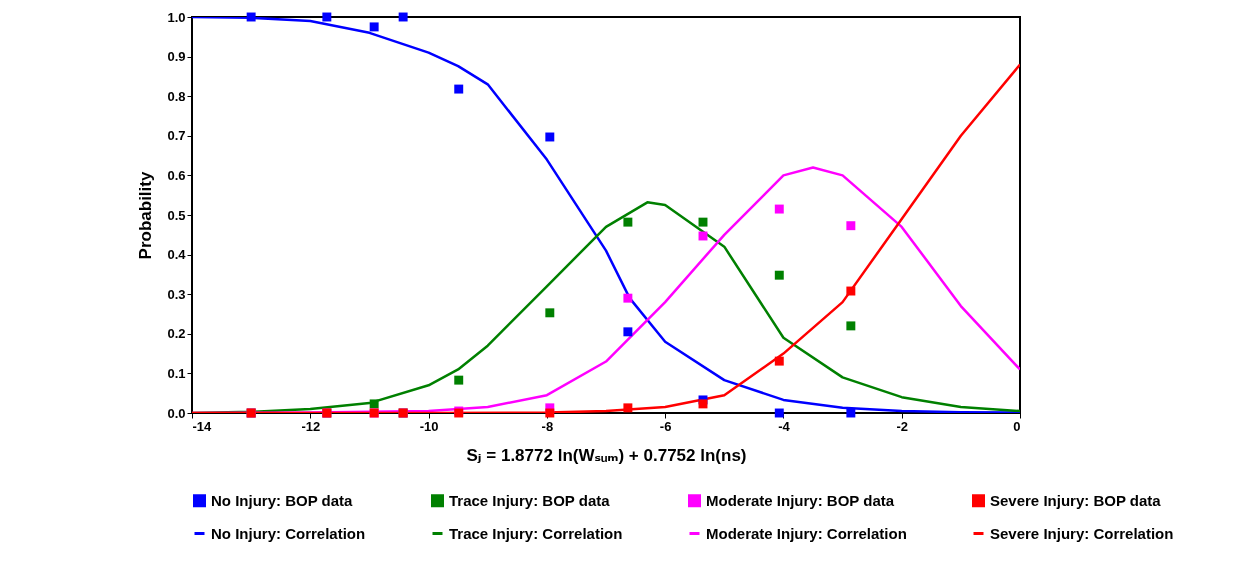  I want to click on y-tick-label: 0.8, so click(176, 96).